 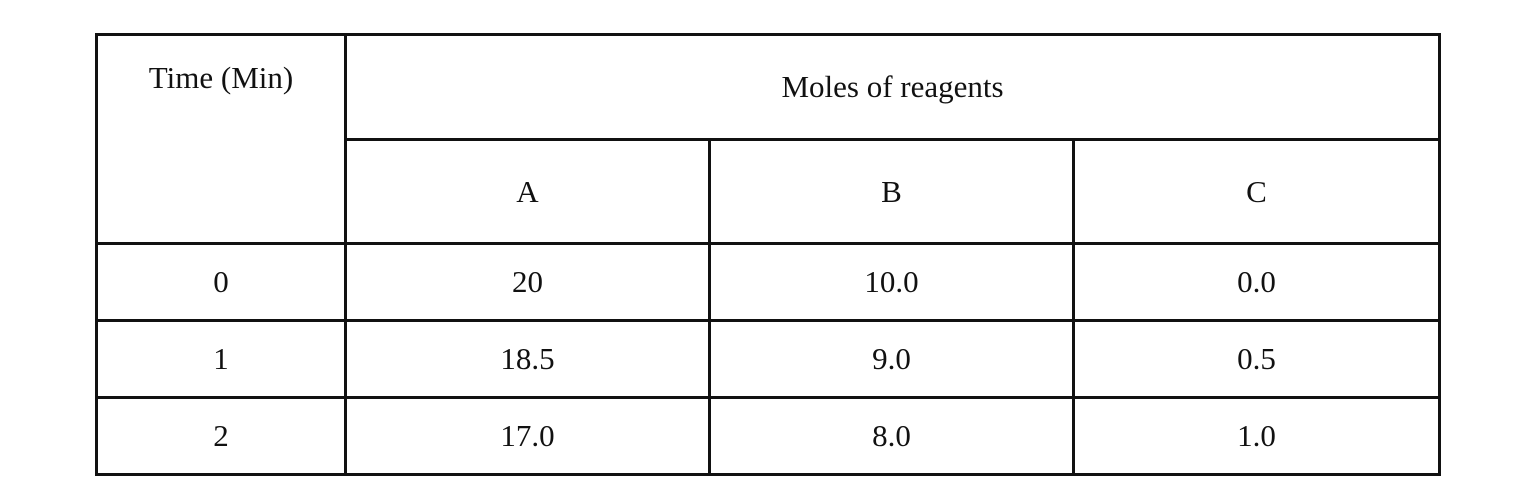 What do you see at coordinates (1256, 436) in the screenshot?
I see `value-cell-c: 1.0` at bounding box center [1256, 436].